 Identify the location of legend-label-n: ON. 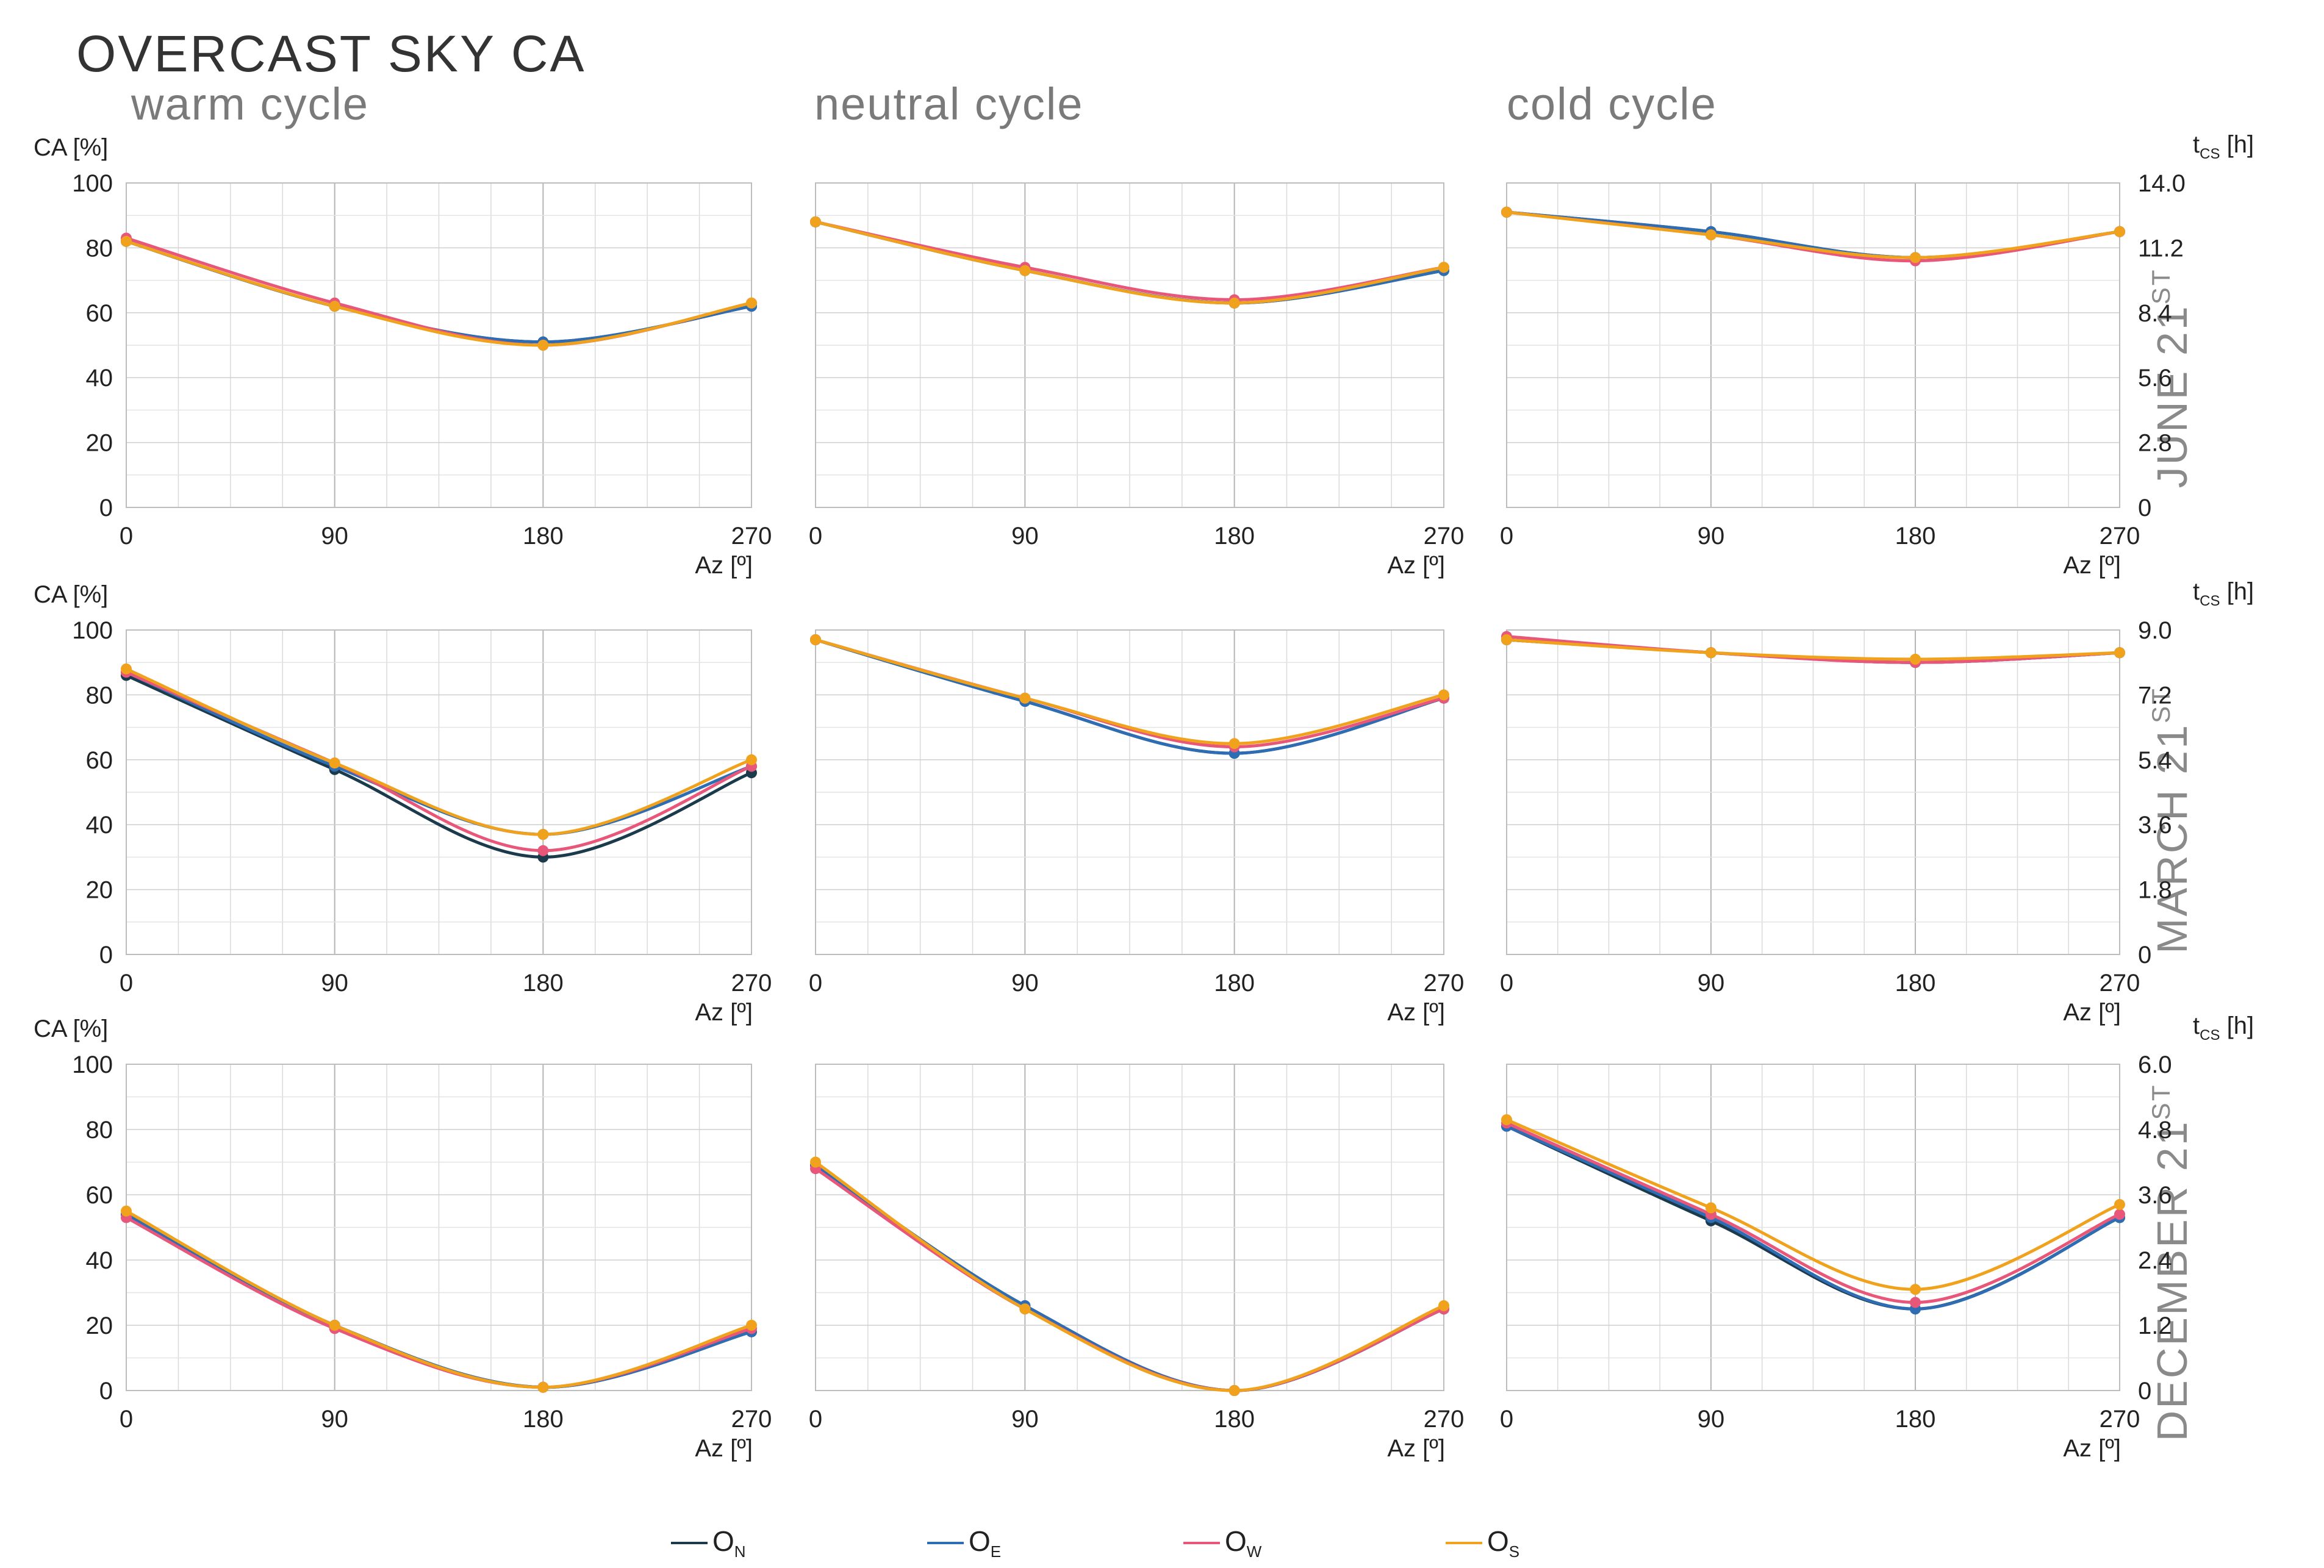
(729, 1543).